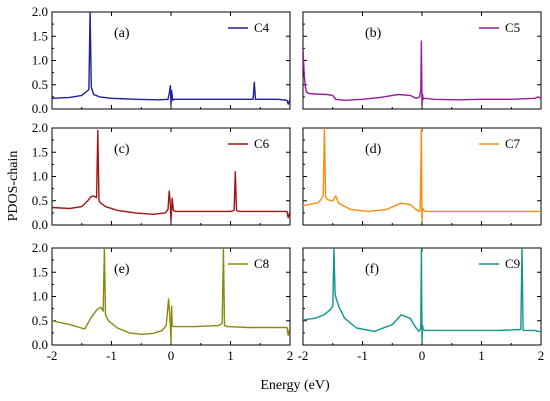 Image resolution: width=550 pixels, height=401 pixels. Describe the element at coordinates (422, 295) in the screenshot. I see `series-line-c9` at that location.